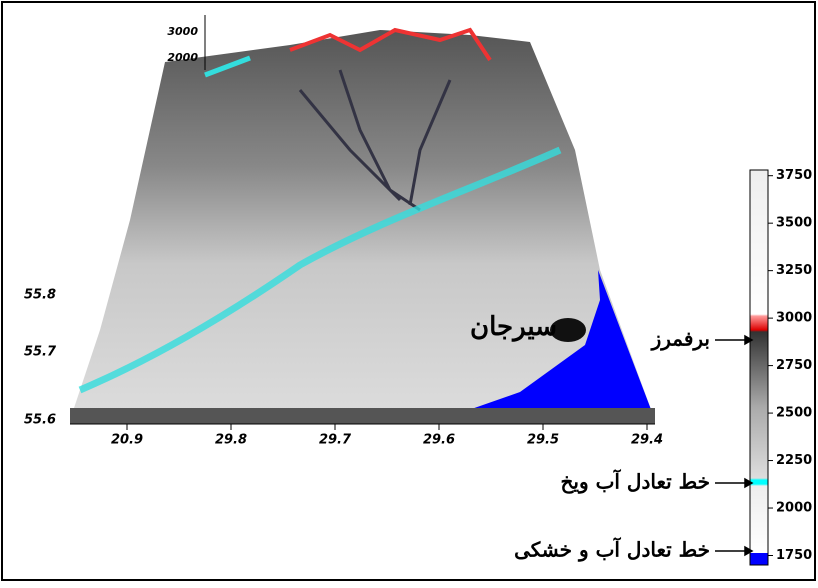  What do you see at coordinates (40, 420) in the screenshot?
I see `latitude-label: 55.6` at bounding box center [40, 420].